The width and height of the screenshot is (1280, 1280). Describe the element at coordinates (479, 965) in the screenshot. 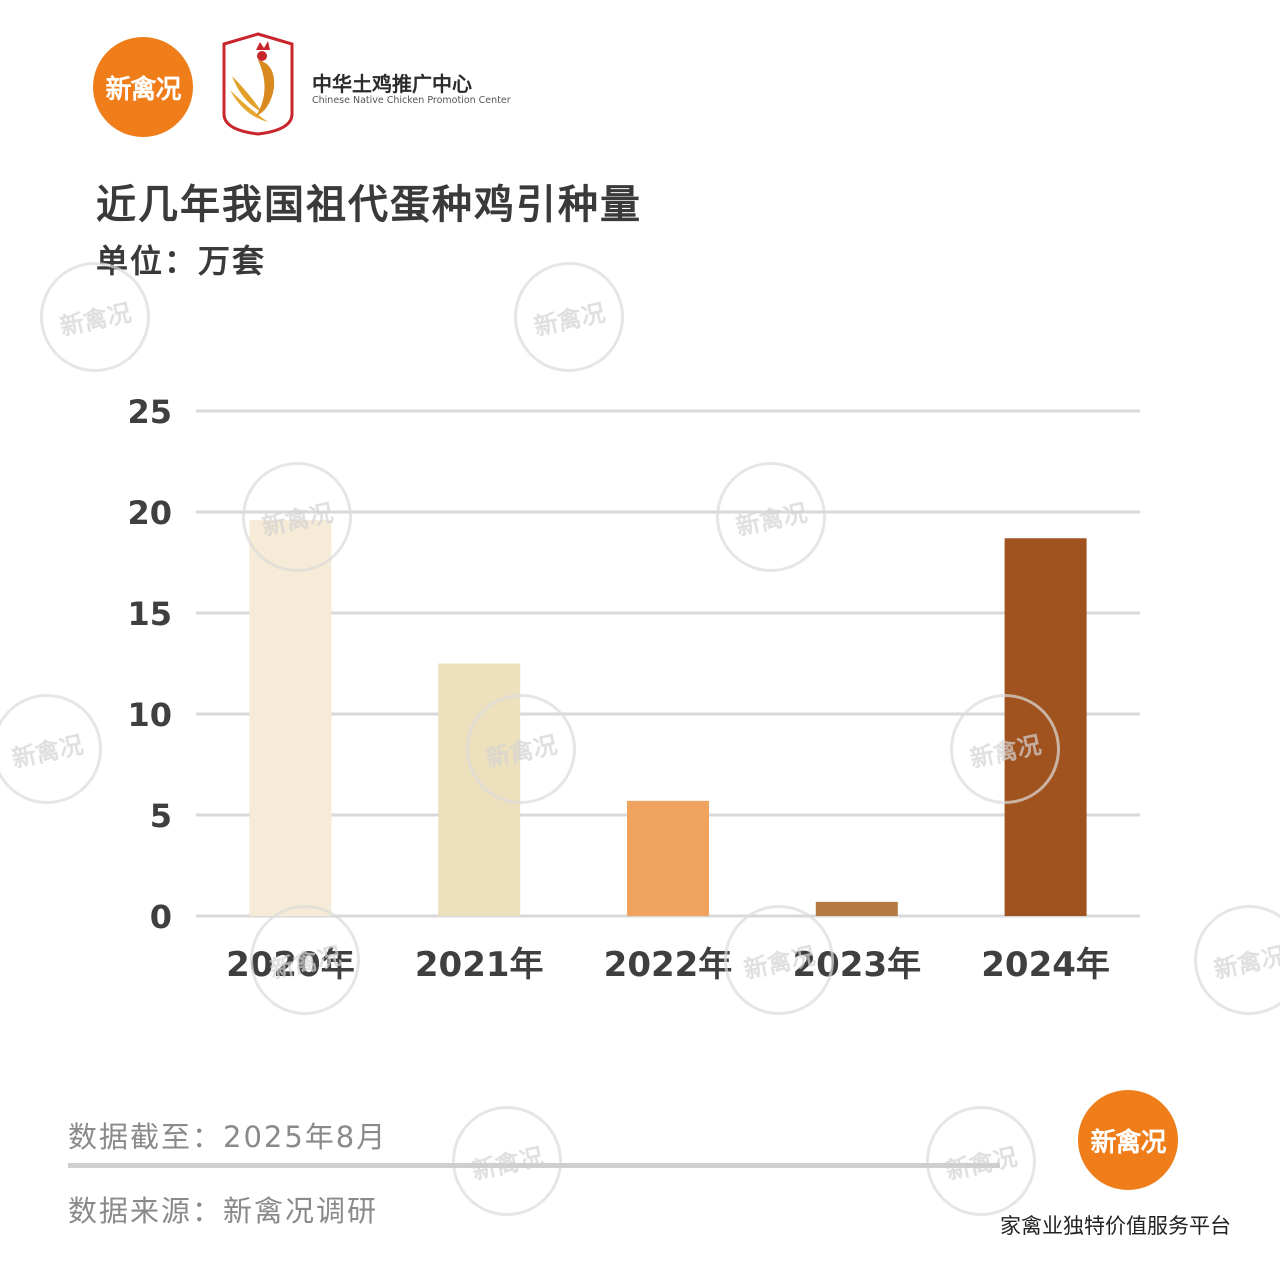

I see `x-tick-label: 2021年` at that location.